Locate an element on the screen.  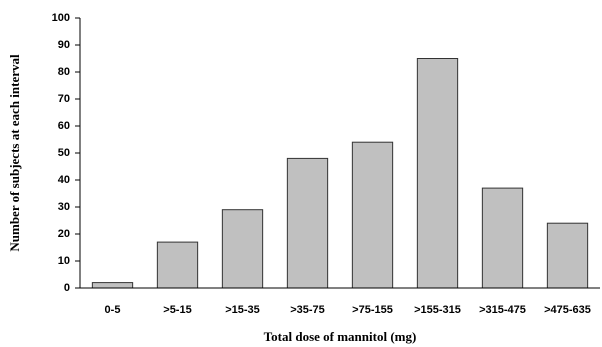
x-axis-title: Total dose of mannitol (mg) is located at coordinates (340, 336).